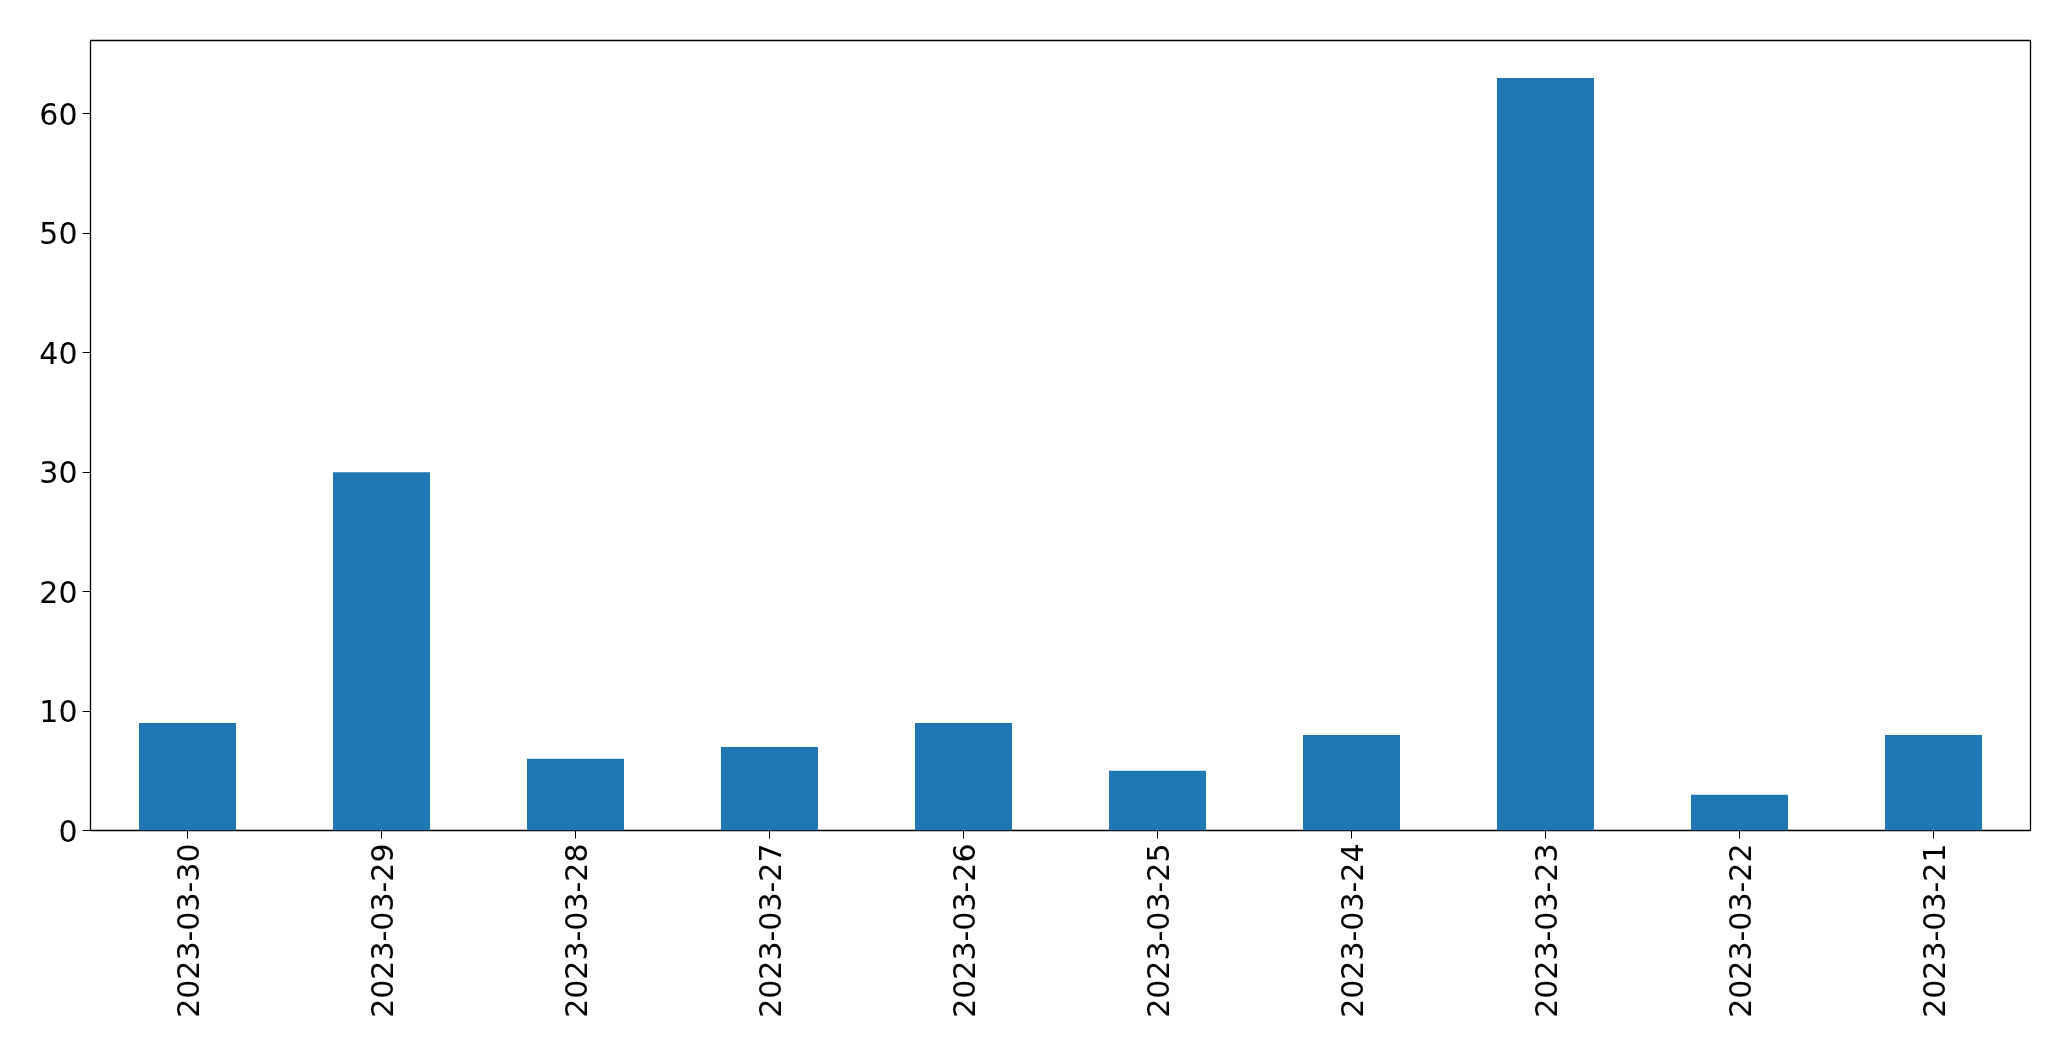 The width and height of the screenshot is (2071, 1061). Describe the element at coordinates (58, 473) in the screenshot. I see `y-tick-label: 30` at that location.